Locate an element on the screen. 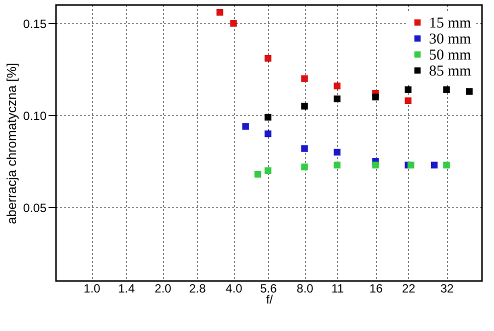  x-tick-label: 8.0 is located at coordinates (305, 289).